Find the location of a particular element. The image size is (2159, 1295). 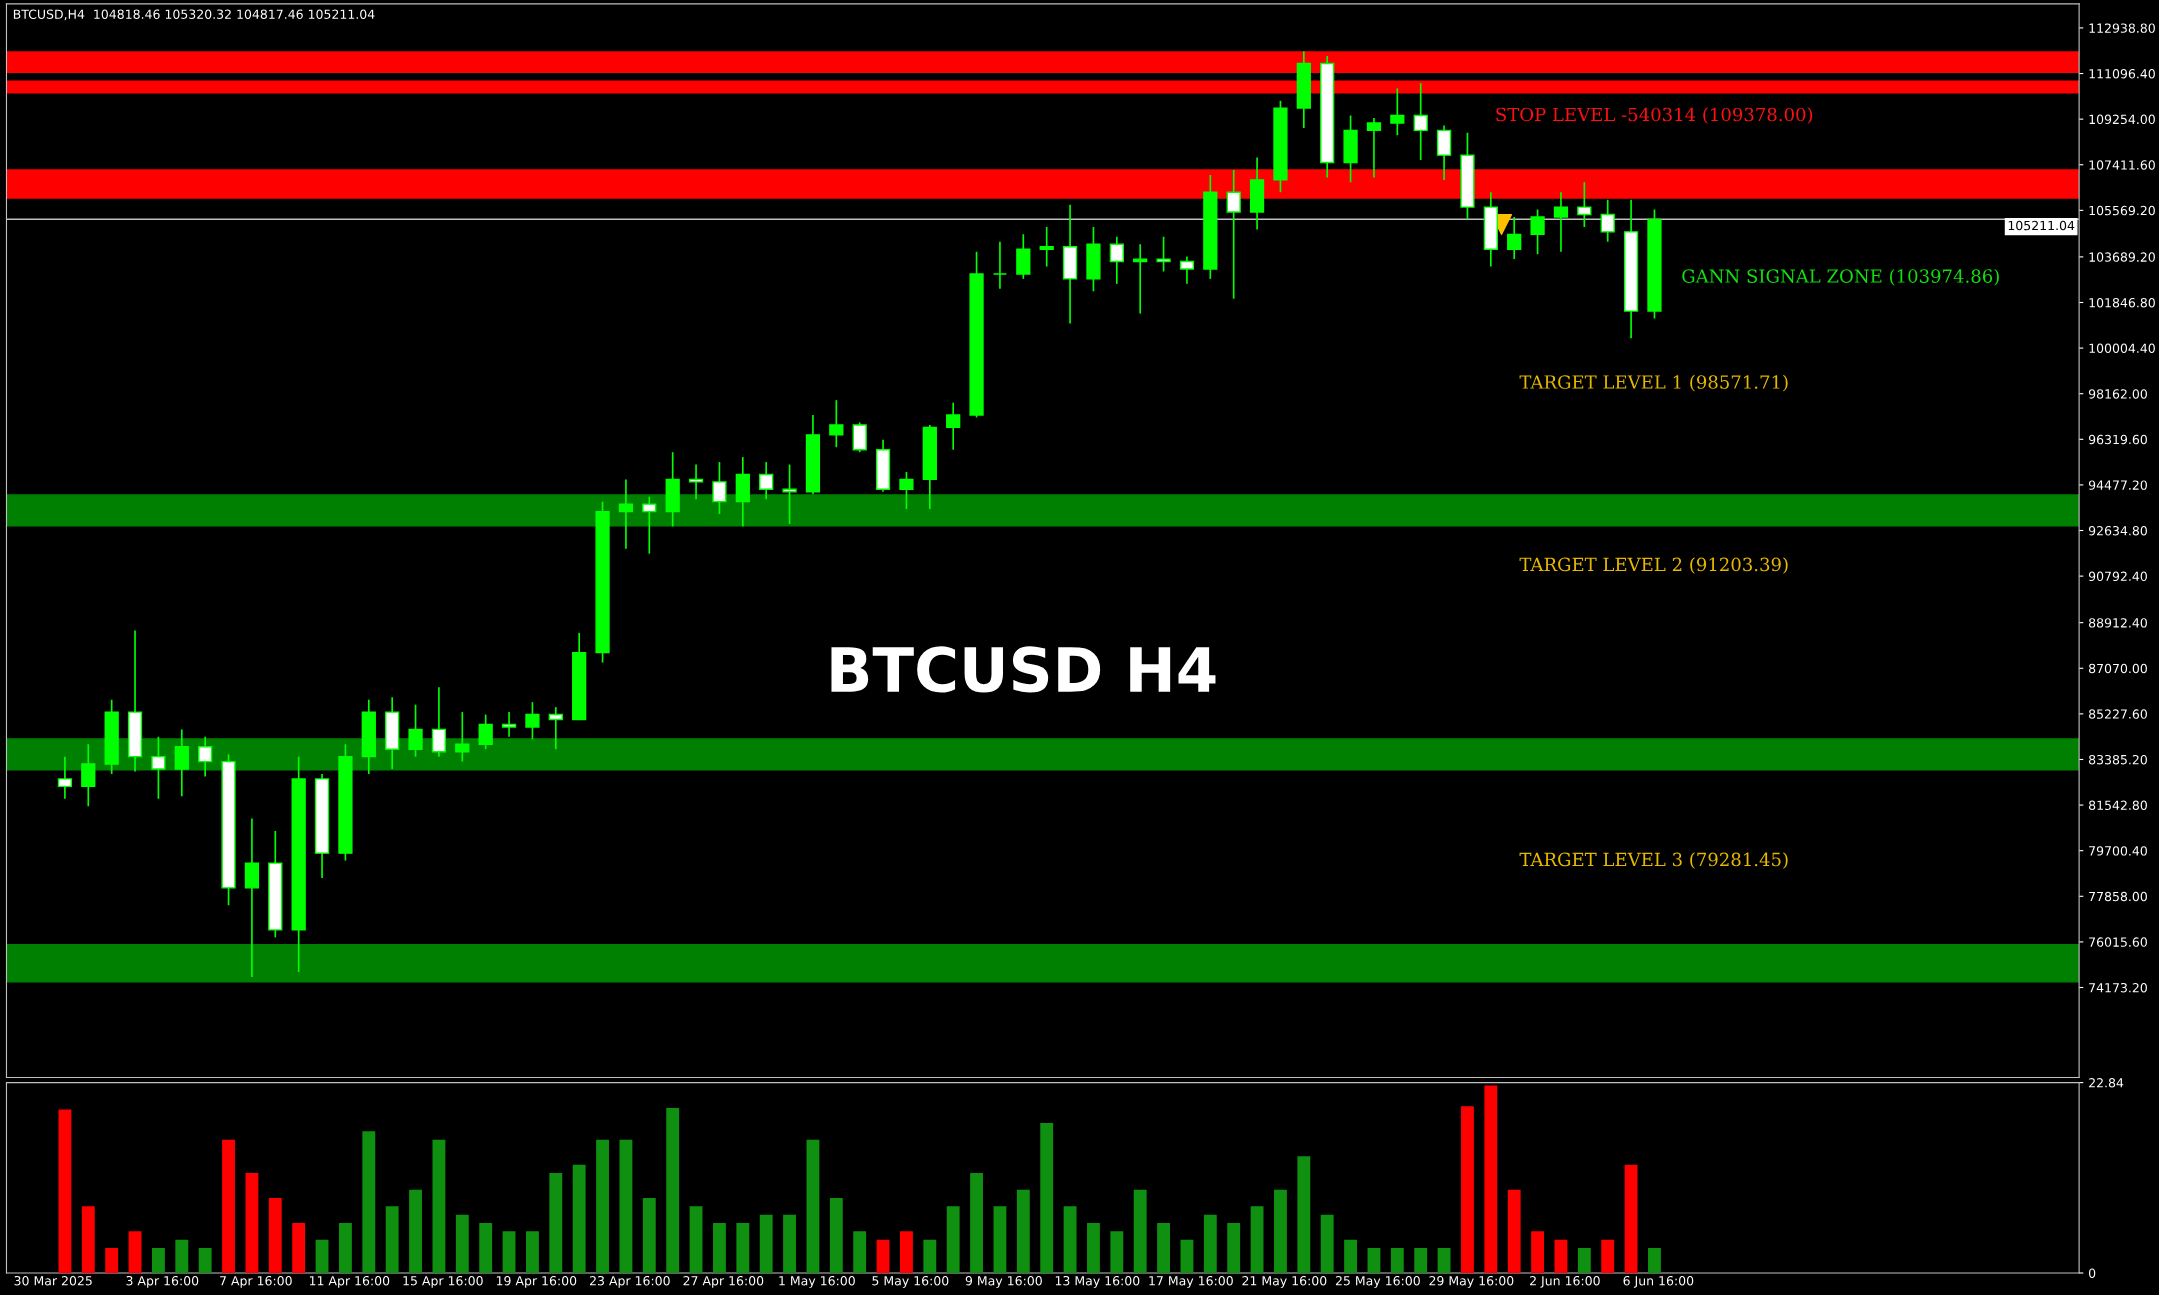

x-tick-label: 23 Apr 16:00 is located at coordinates (629, 1281).